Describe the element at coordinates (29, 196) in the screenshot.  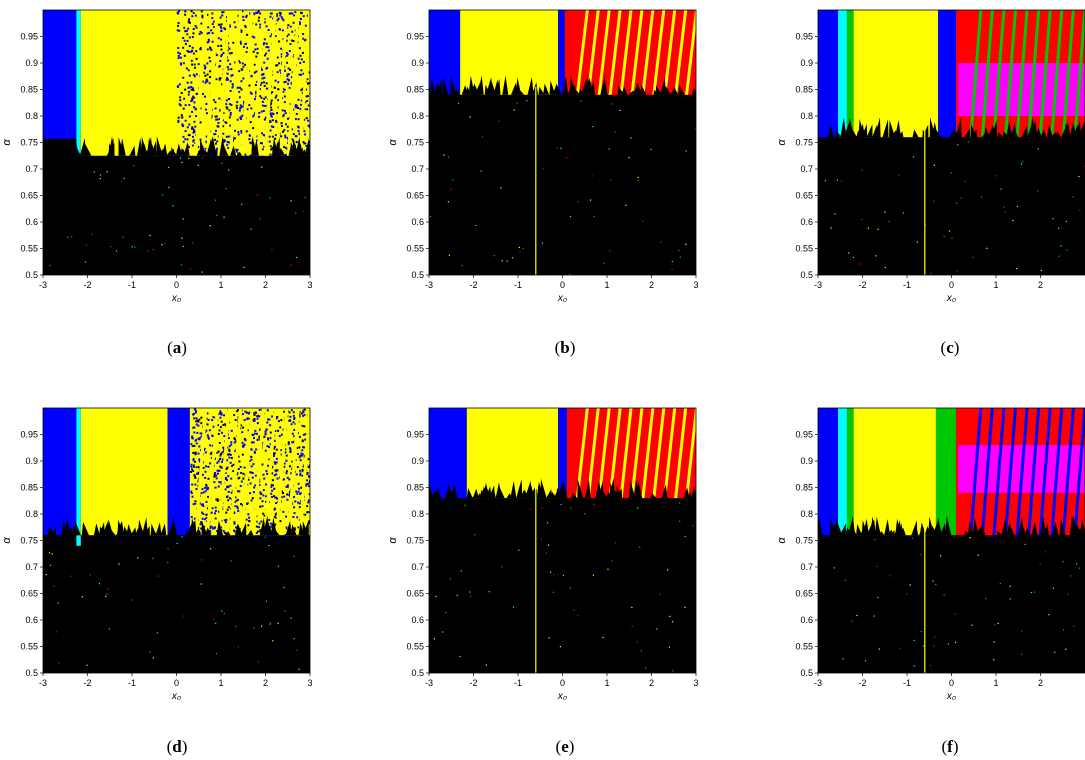
I see `y-tick-label: 0.65` at that location.